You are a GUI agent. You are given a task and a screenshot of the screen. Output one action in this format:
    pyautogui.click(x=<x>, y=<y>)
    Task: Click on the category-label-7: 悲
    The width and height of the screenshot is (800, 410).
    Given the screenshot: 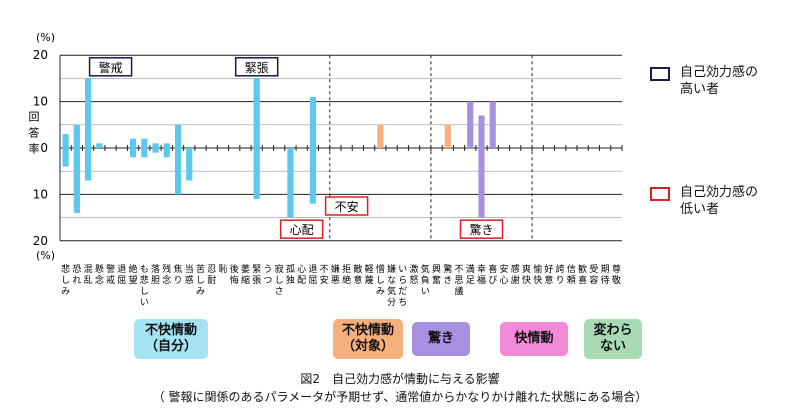 What is the action you would take?
    pyautogui.click(x=144, y=280)
    